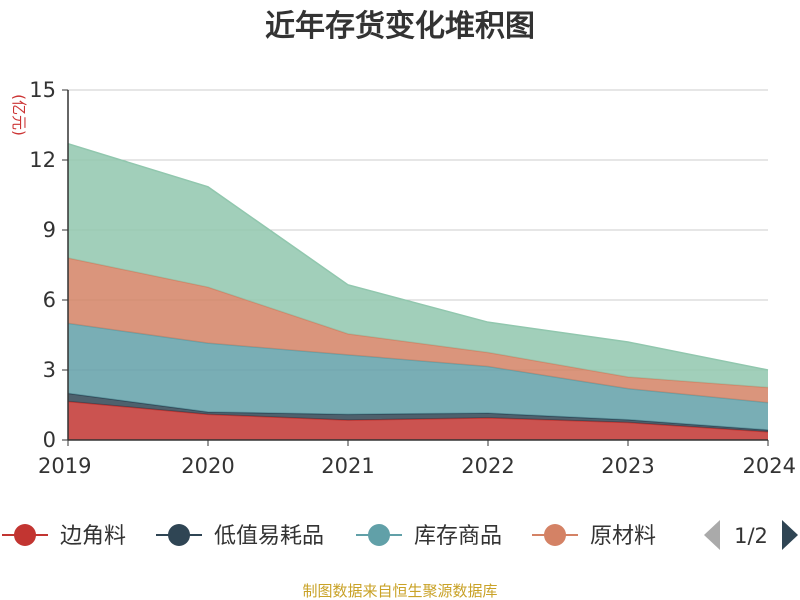 The height and width of the screenshot is (600, 800). Describe the element at coordinates (269, 536) in the screenshot. I see `legend-label: 低值易耗品` at that location.